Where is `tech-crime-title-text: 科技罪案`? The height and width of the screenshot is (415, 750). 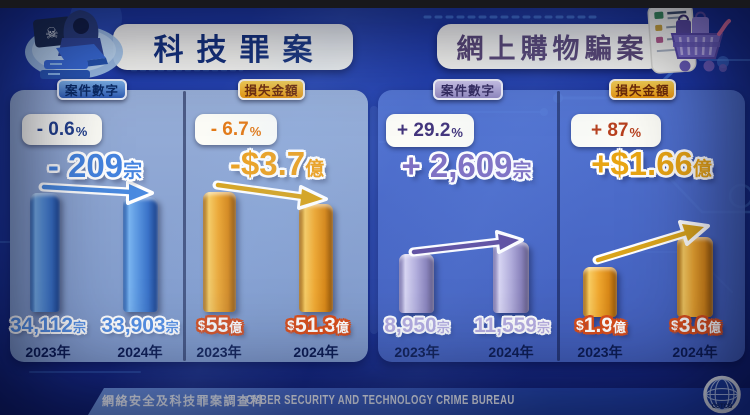 tech-crime-title-text: 科技罪案 is located at coordinates (239, 50).